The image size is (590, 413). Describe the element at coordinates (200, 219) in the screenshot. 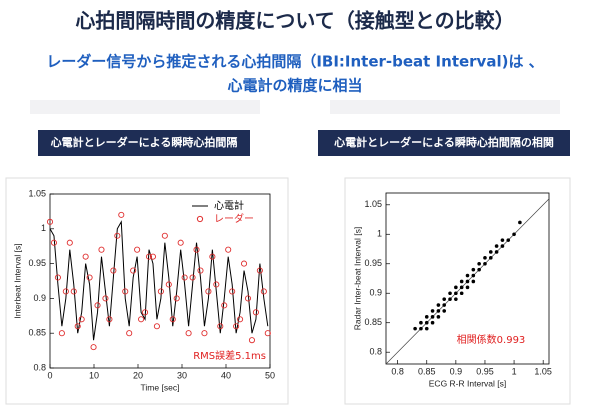

I see `legend-swatch` at that location.